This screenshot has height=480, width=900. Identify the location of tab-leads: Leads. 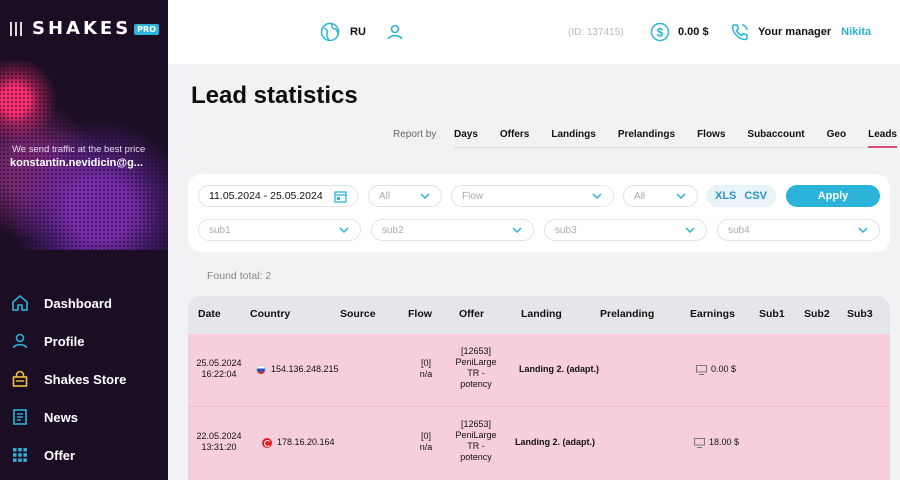
(882, 135).